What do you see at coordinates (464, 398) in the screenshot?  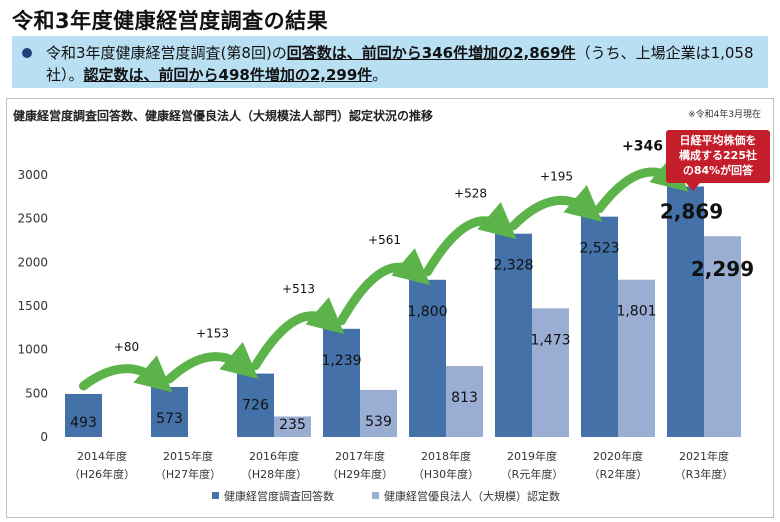 I see `data-label-certified-4: 813` at bounding box center [464, 398].